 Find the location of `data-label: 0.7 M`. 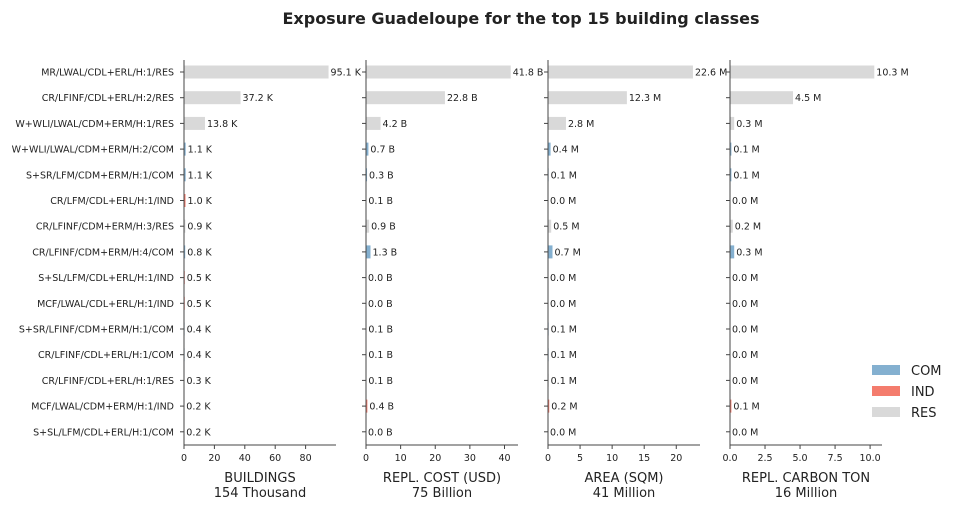

data-label: 0.7 M is located at coordinates (567, 252).